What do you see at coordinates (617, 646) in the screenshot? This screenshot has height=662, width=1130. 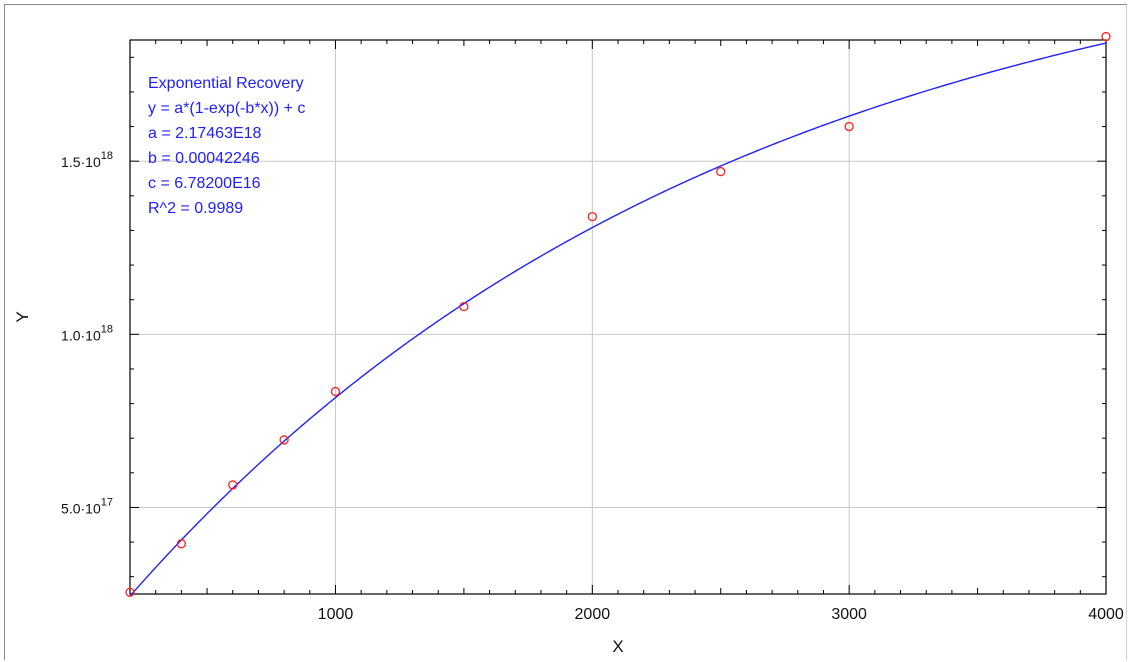 I see `x-axis-title: X` at bounding box center [617, 646].